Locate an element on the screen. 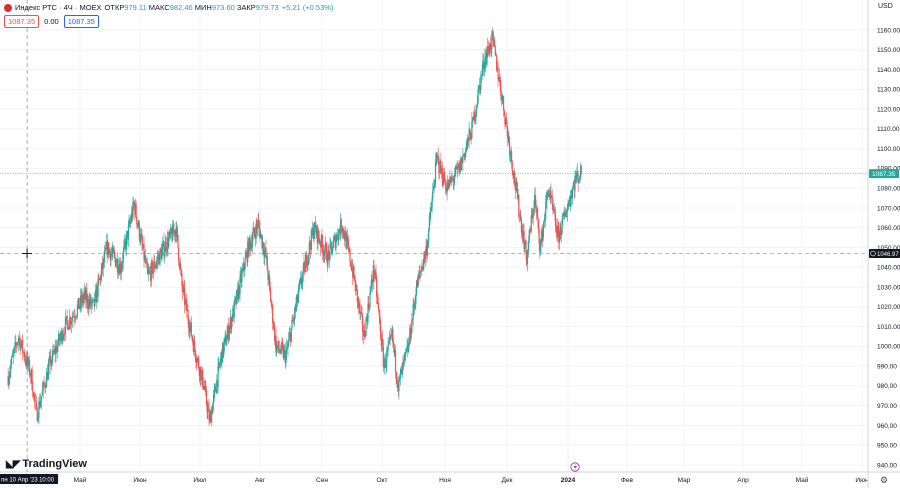 The width and height of the screenshot is (900, 488). ask-price-button: 1087.35 is located at coordinates (81, 21).